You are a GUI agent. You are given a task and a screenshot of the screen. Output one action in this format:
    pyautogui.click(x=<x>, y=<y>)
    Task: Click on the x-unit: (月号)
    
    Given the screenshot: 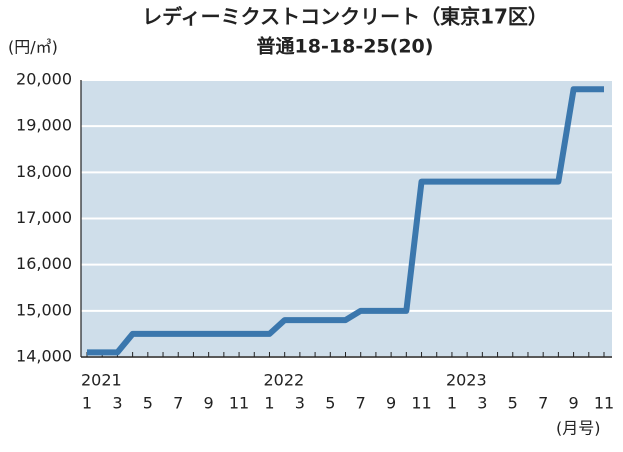 What is the action you would take?
    pyautogui.click(x=578, y=428)
    